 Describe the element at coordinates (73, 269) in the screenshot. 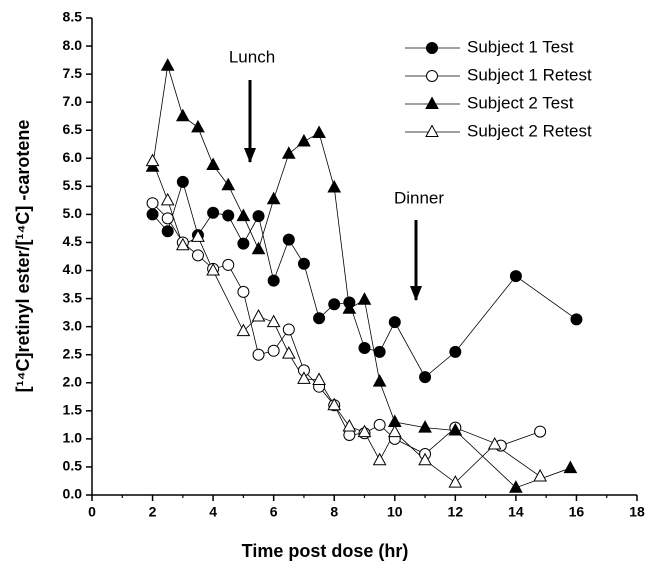

I see `y-tick-label: 4.0` at that location.